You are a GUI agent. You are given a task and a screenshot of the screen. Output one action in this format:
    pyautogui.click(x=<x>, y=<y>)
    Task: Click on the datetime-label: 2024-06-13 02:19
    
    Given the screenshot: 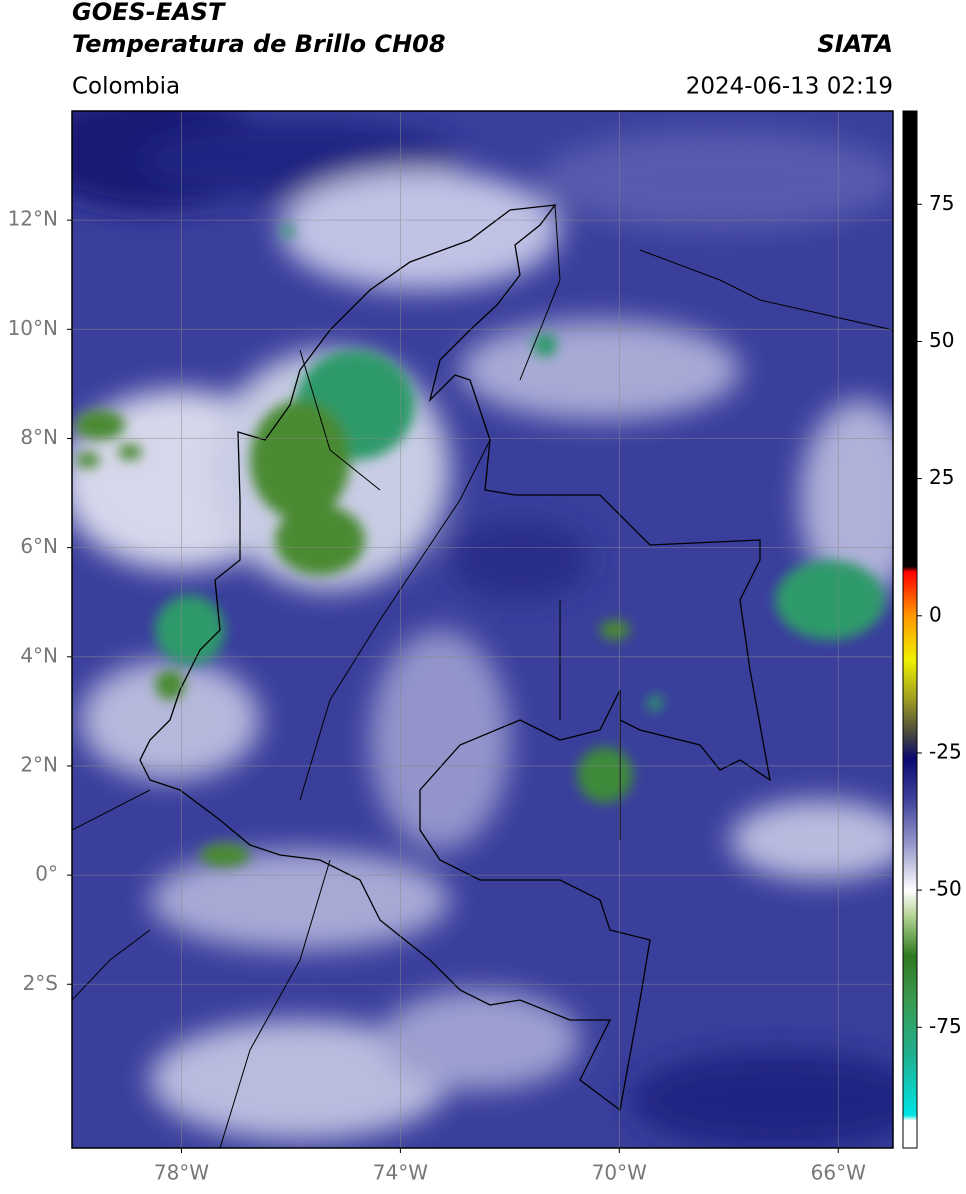 What is the action you would take?
    pyautogui.click(x=789, y=87)
    